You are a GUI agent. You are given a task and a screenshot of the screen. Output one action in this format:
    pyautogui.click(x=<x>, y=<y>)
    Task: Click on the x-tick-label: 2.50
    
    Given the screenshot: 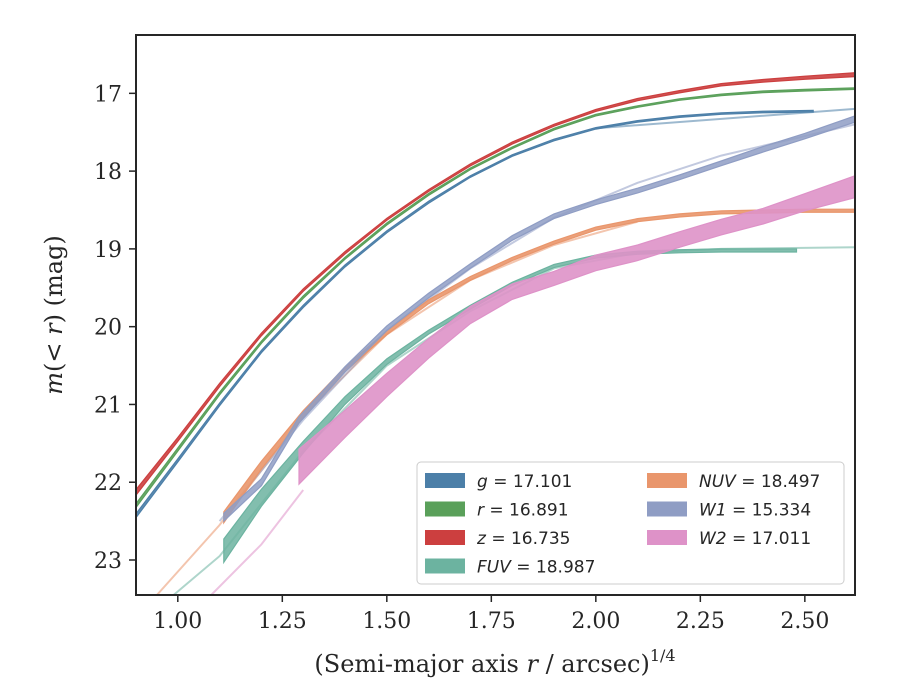 What is the action you would take?
    pyautogui.click(x=804, y=621)
    